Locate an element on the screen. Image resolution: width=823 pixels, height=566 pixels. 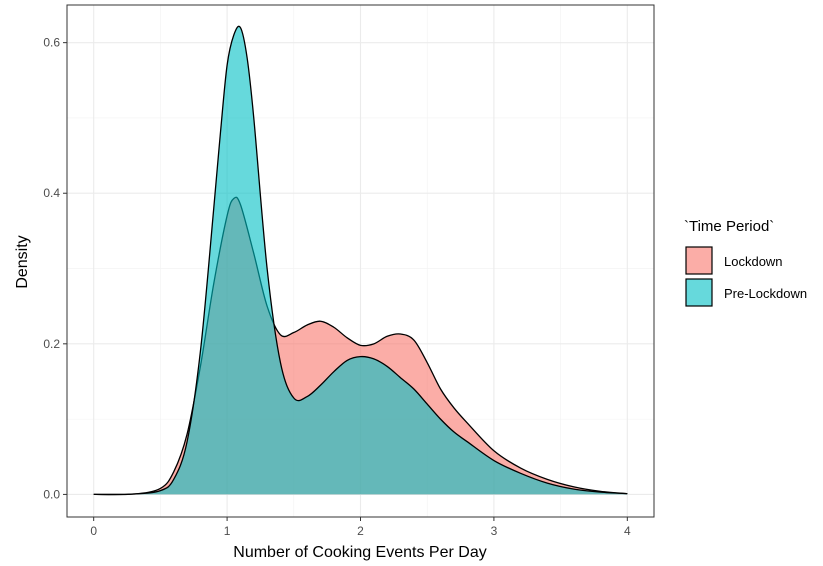
x-tick-label: 4 is located at coordinates (627, 531).